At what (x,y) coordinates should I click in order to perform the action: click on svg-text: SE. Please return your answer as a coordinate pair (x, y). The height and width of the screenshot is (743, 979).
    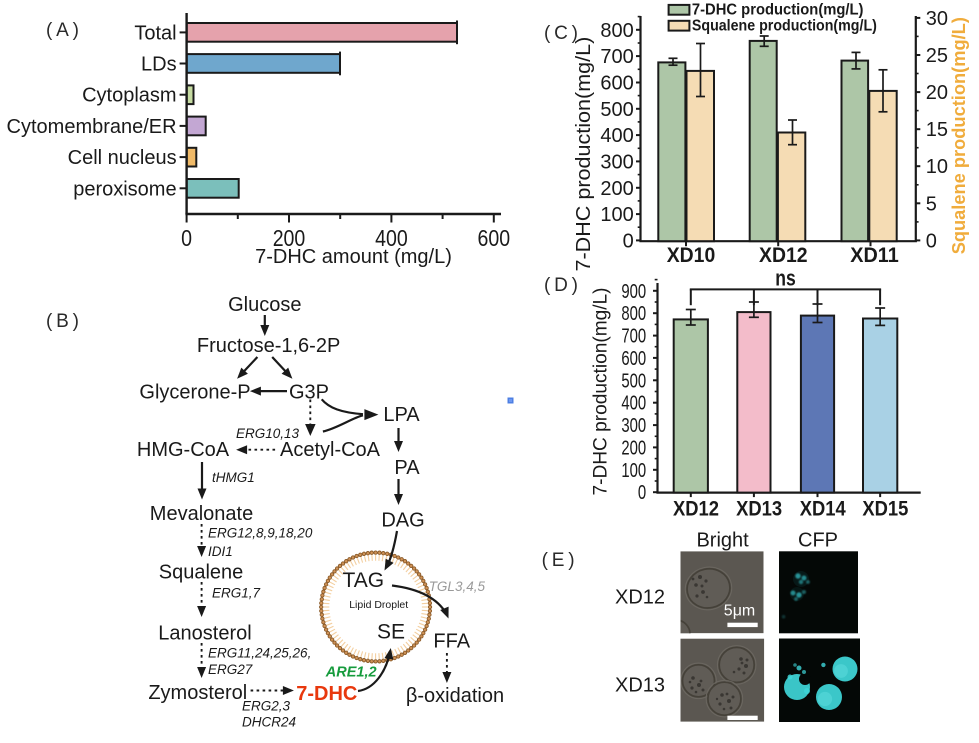
    Looking at the image, I should click on (391, 632).